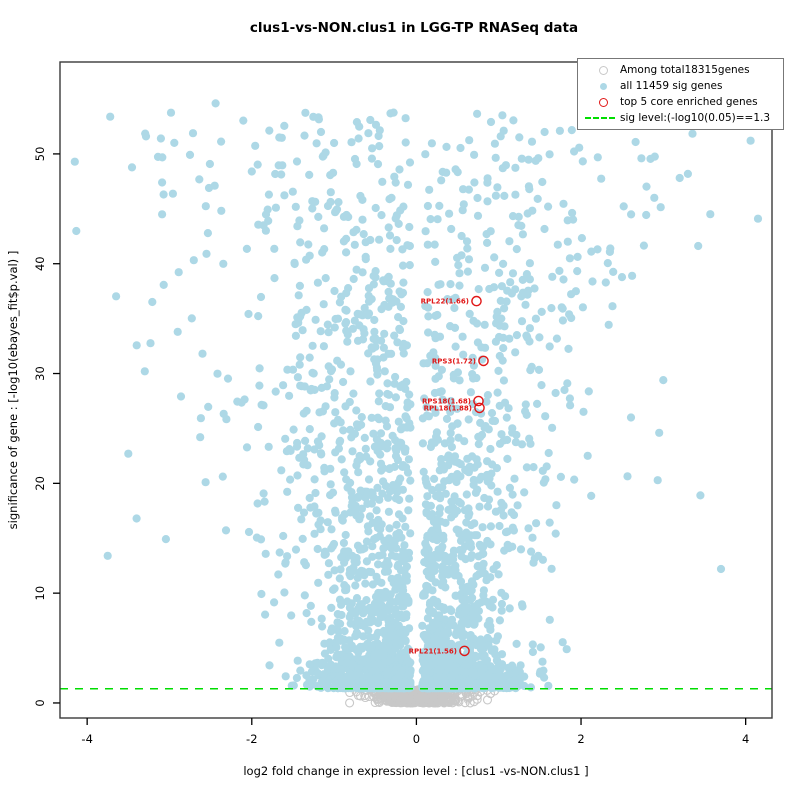  Describe the element at coordinates (671, 86) in the screenshot. I see `legend-label: all 11459 sig genes` at that location.